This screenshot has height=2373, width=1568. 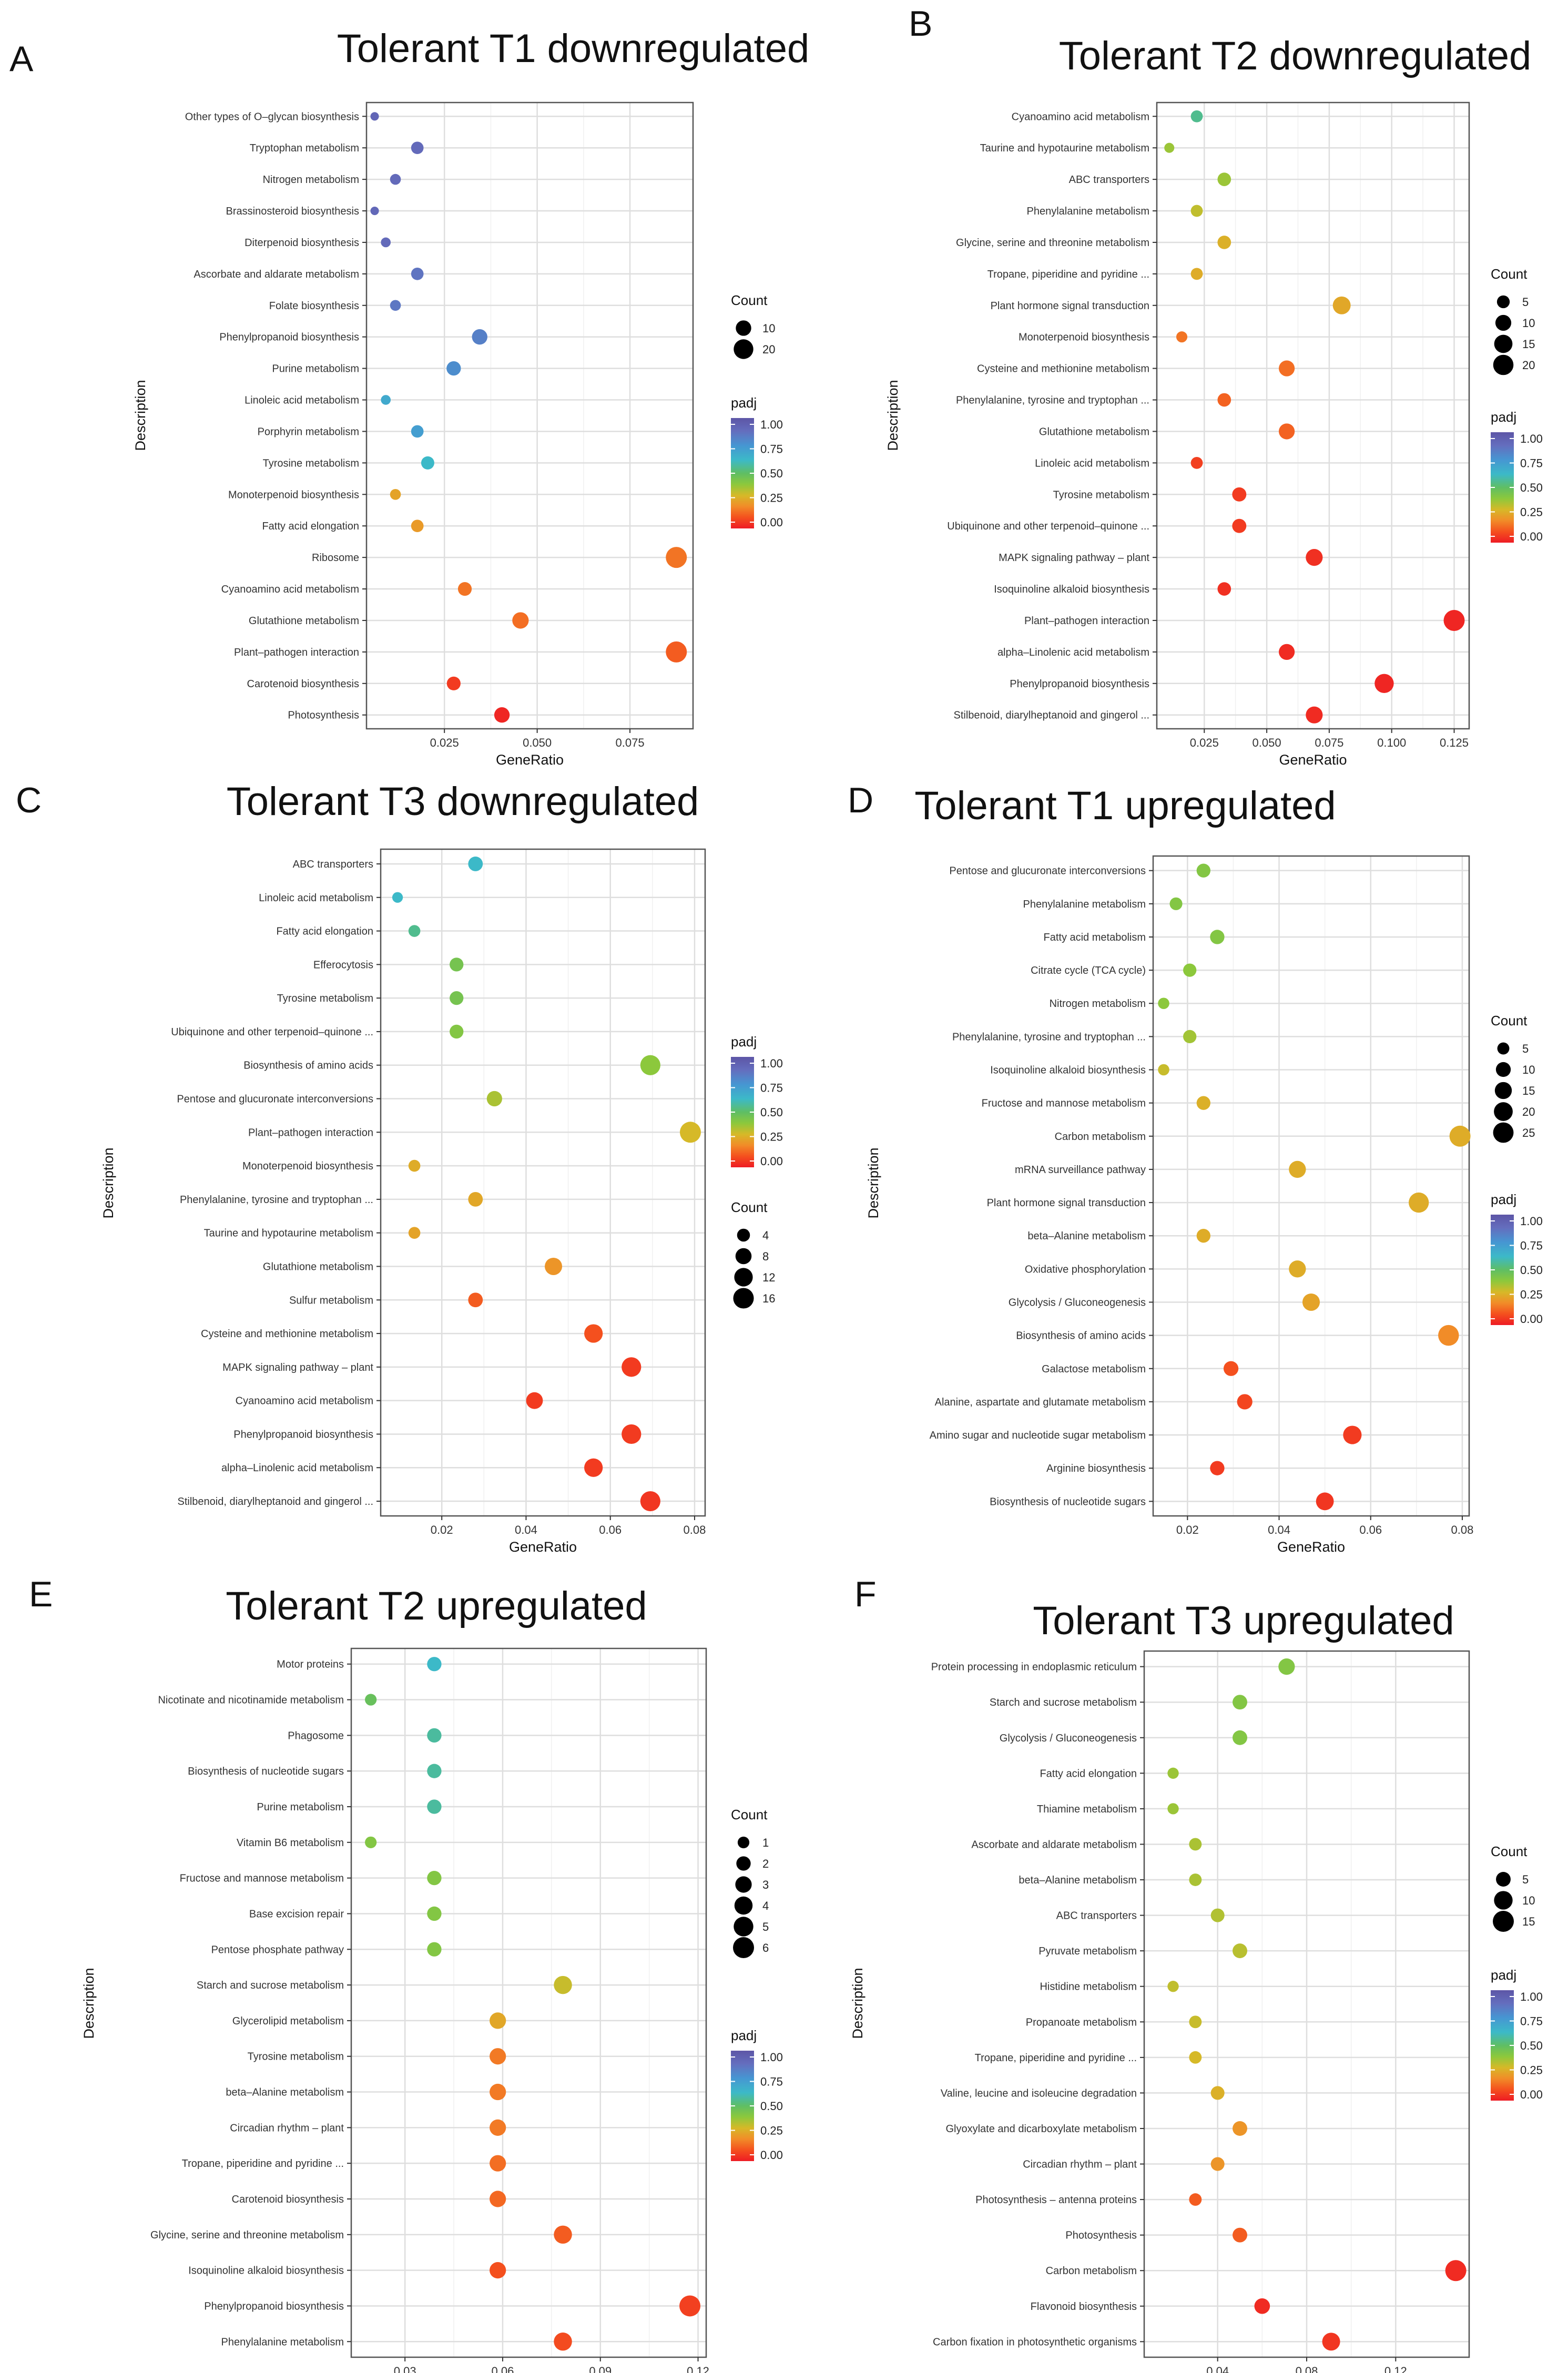 What do you see at coordinates (1503, 1975) in the screenshot?
I see `color-legend-title: padj` at bounding box center [1503, 1975].